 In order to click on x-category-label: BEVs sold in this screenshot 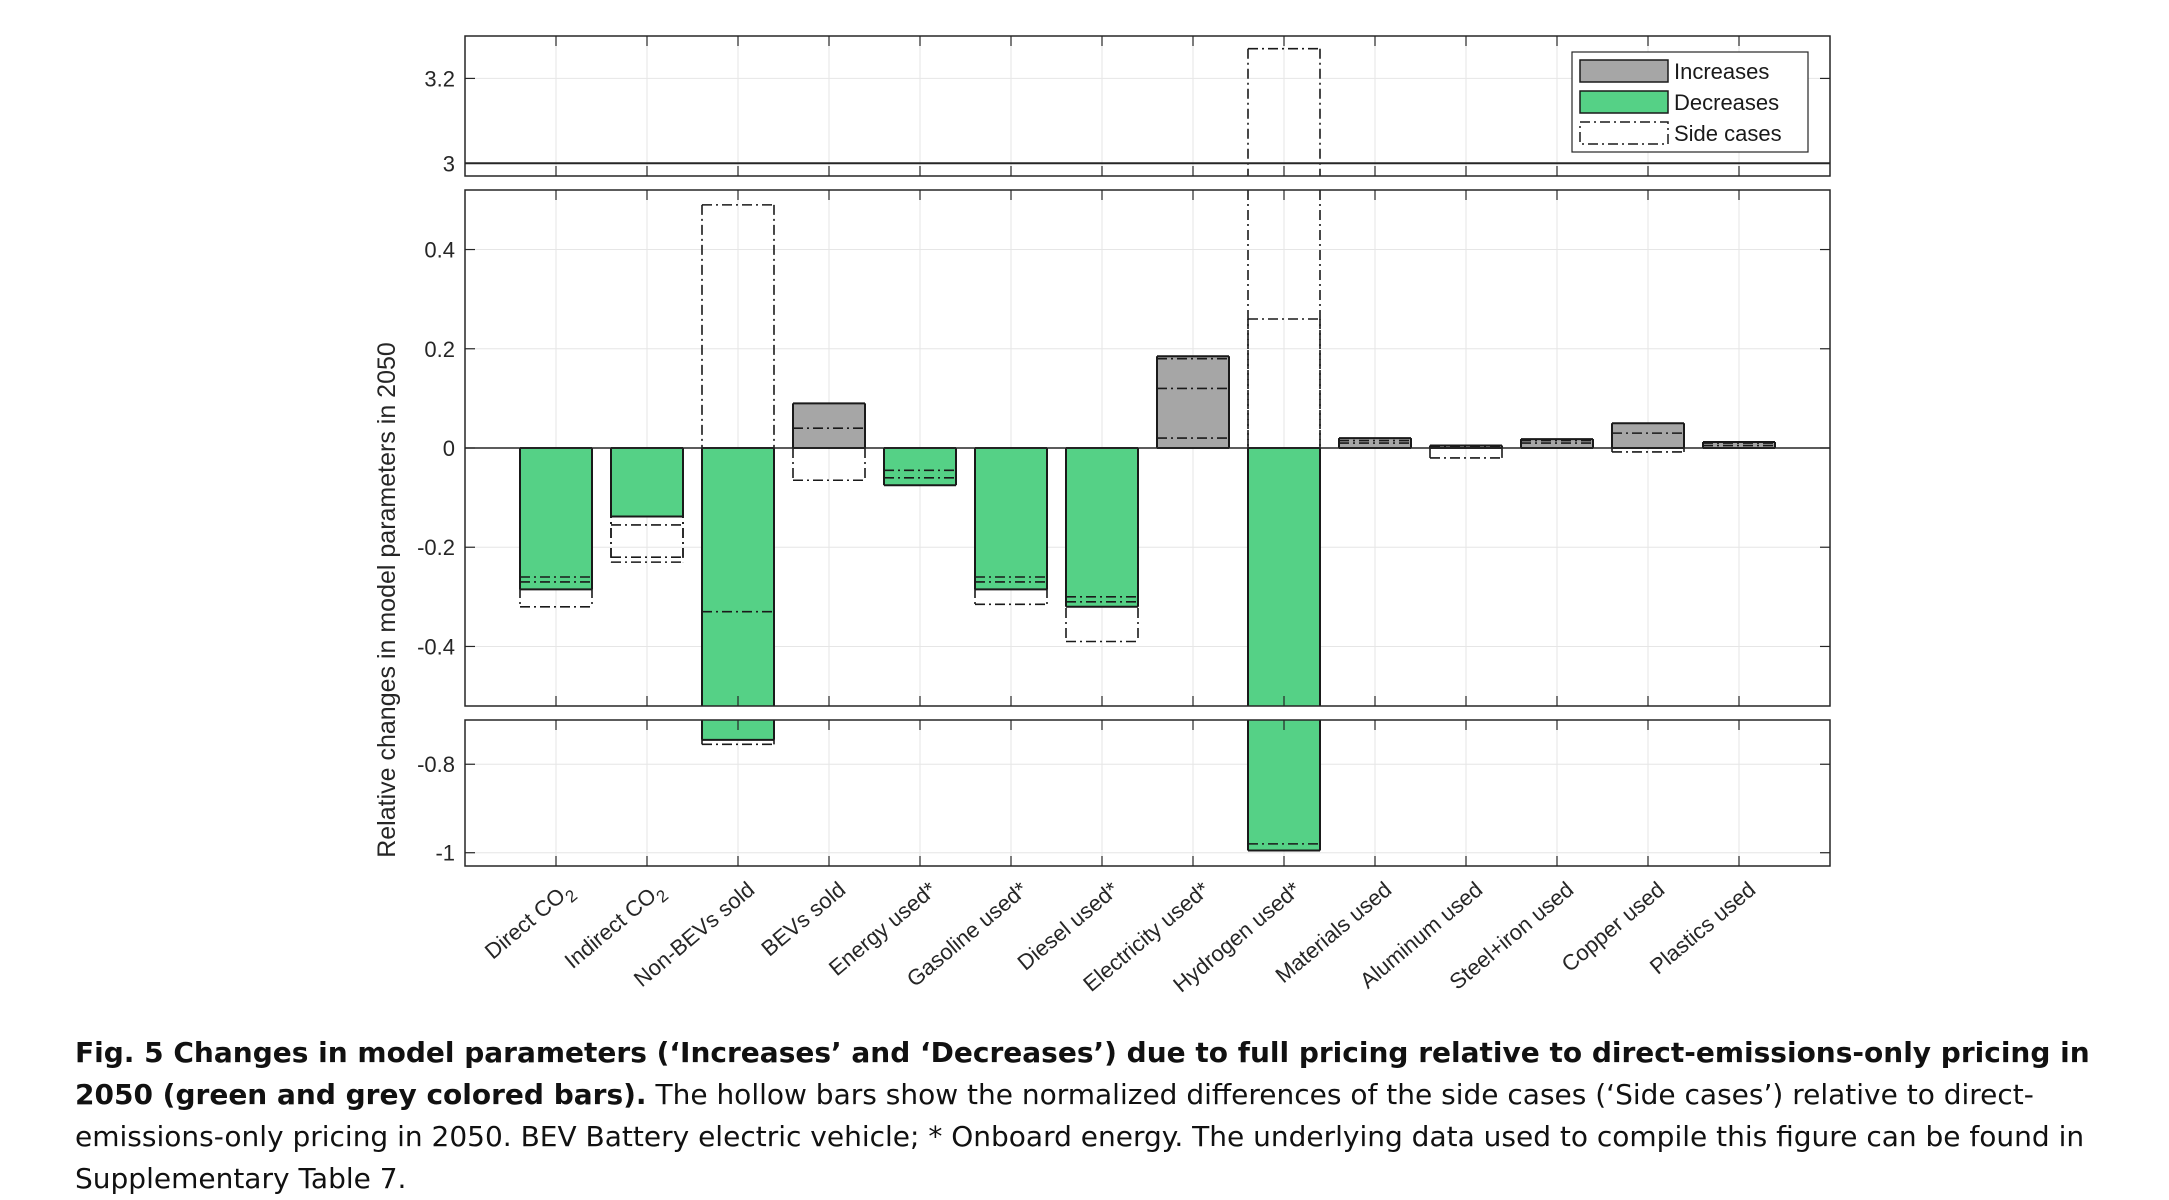, I will do `click(803, 919)`.